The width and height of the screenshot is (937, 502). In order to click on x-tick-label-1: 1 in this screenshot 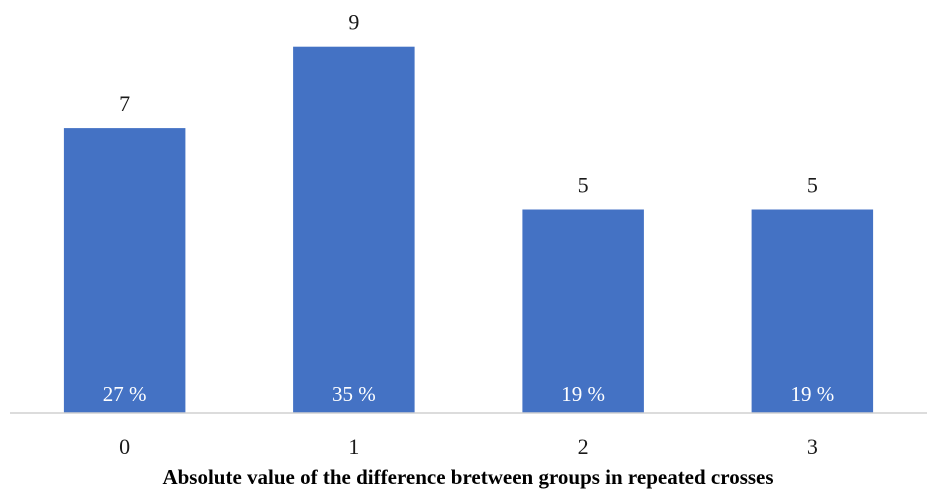, I will do `click(353, 446)`.